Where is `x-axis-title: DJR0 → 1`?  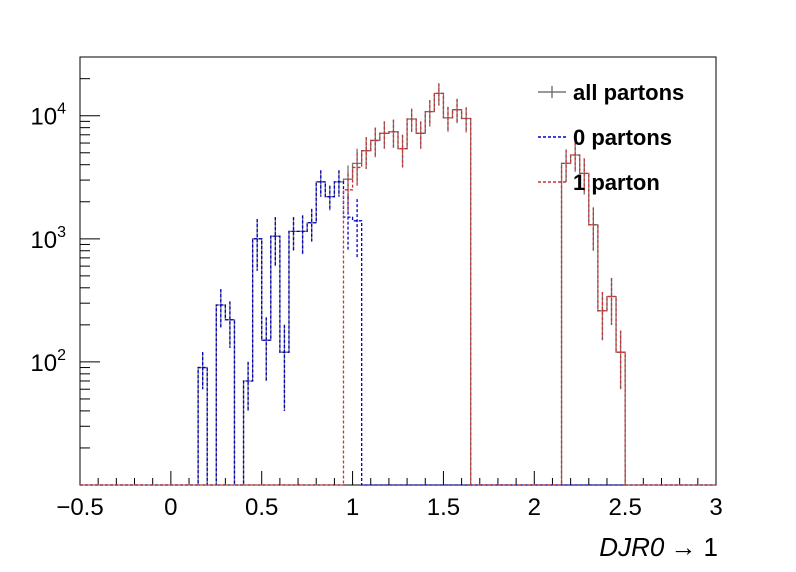
x-axis-title: DJR0 → 1 is located at coordinates (658, 547).